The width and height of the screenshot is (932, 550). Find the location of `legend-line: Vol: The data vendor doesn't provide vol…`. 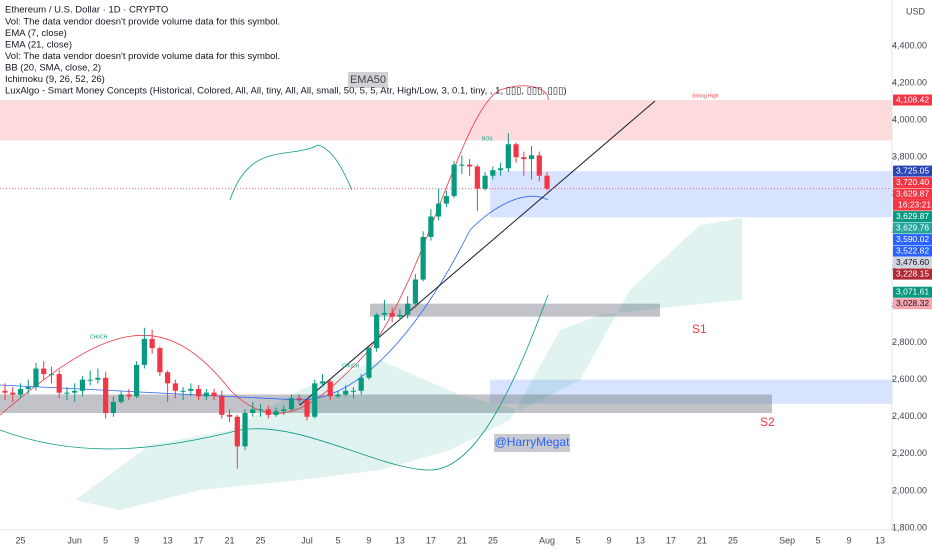

legend-line: Vol: The data vendor doesn't provide vol… is located at coordinates (142, 56).